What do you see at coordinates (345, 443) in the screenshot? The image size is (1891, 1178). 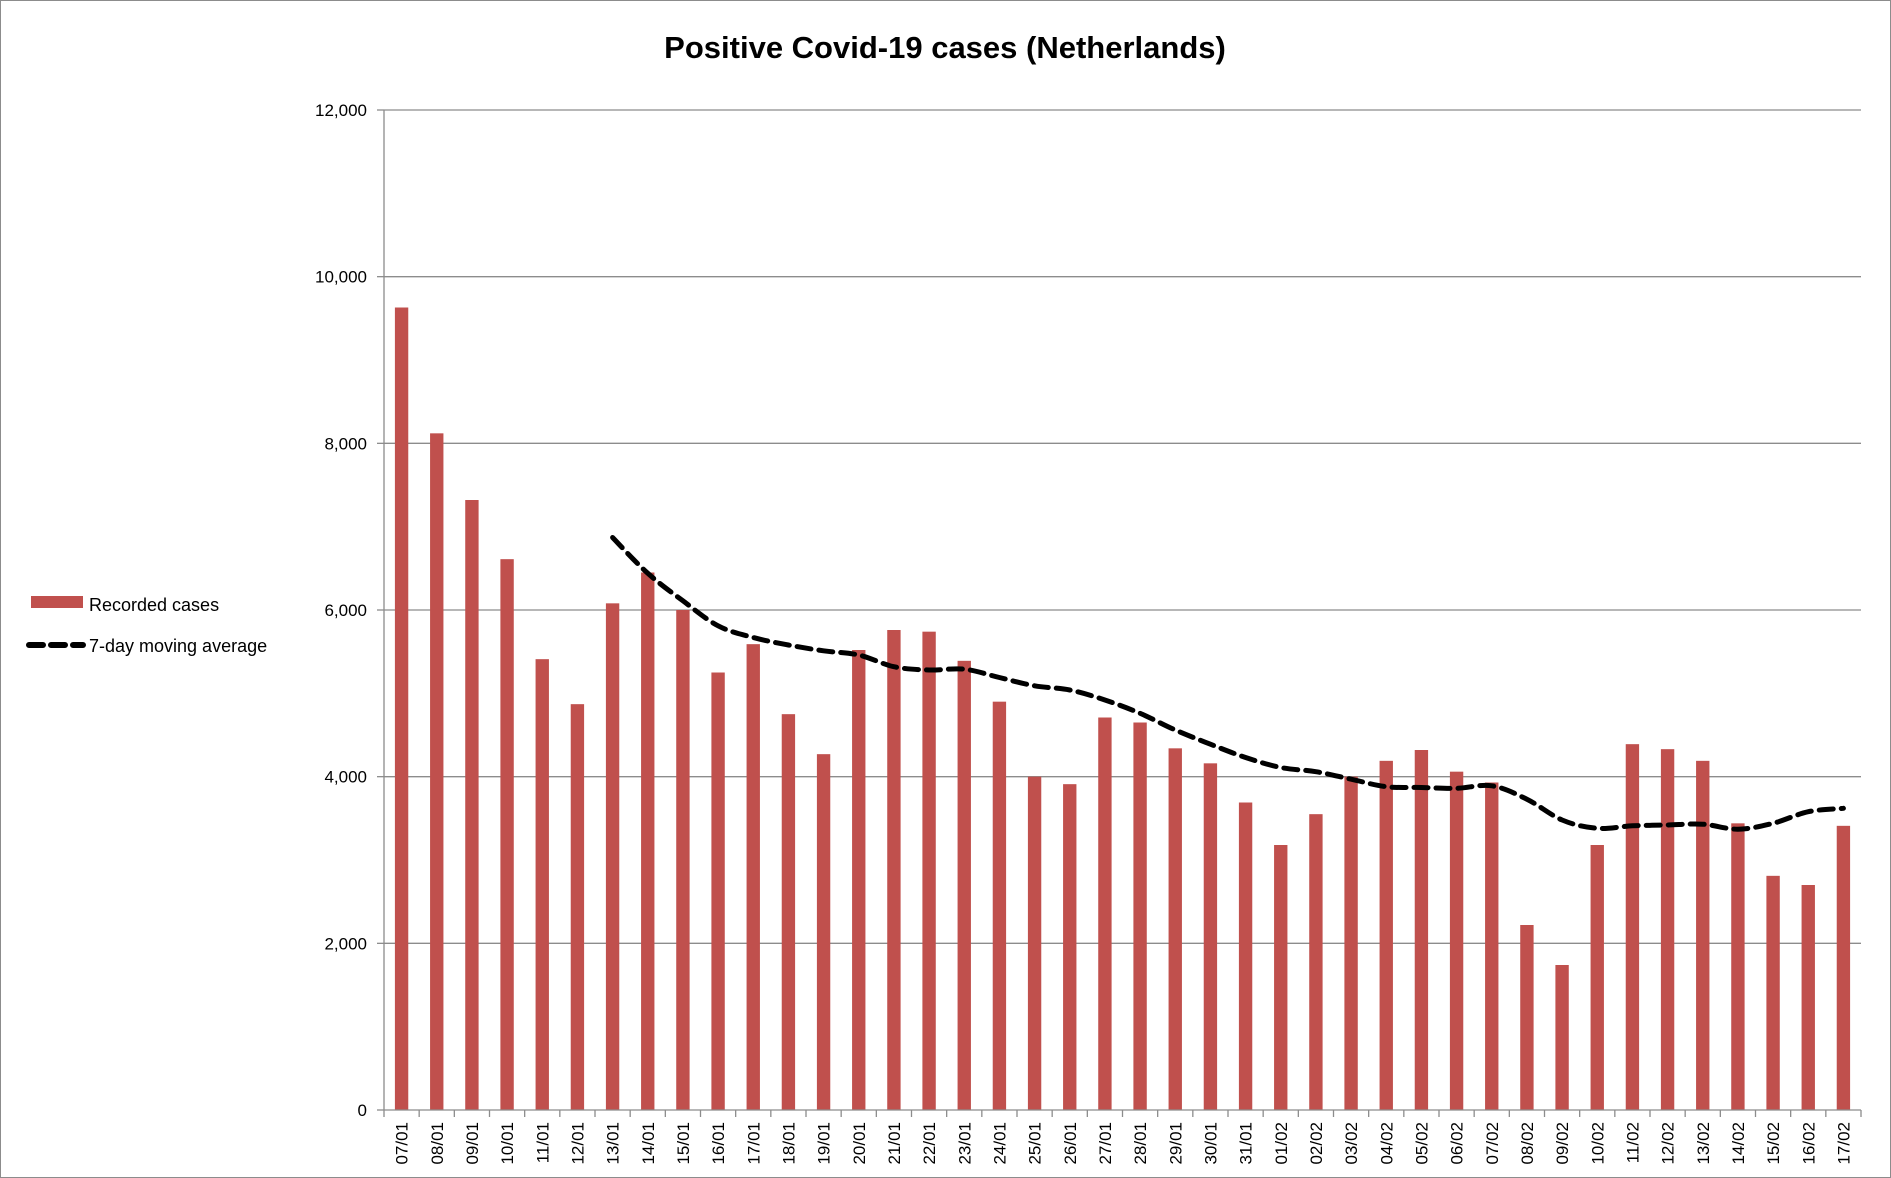 I see `y-tick-label: 8,000` at bounding box center [345, 443].